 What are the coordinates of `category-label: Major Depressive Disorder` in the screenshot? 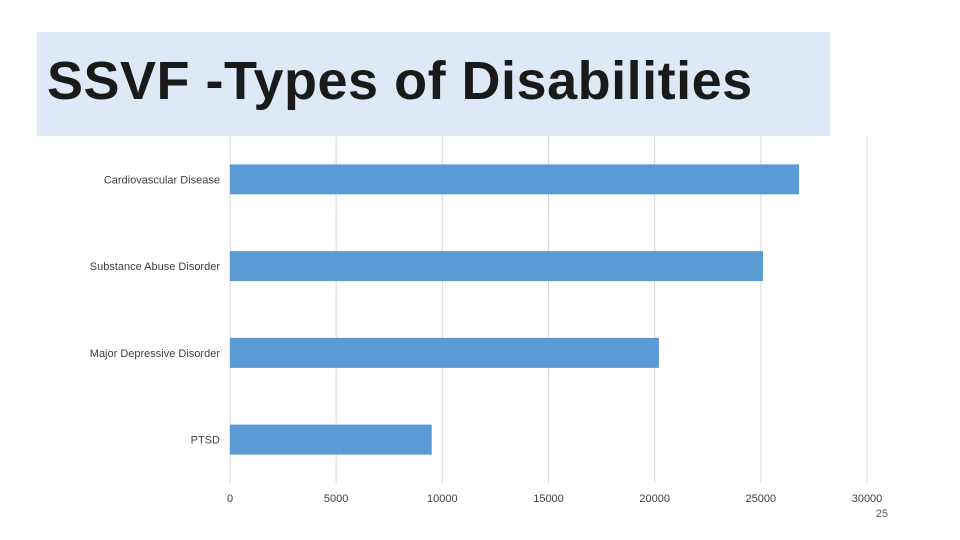 It's located at (155, 354).